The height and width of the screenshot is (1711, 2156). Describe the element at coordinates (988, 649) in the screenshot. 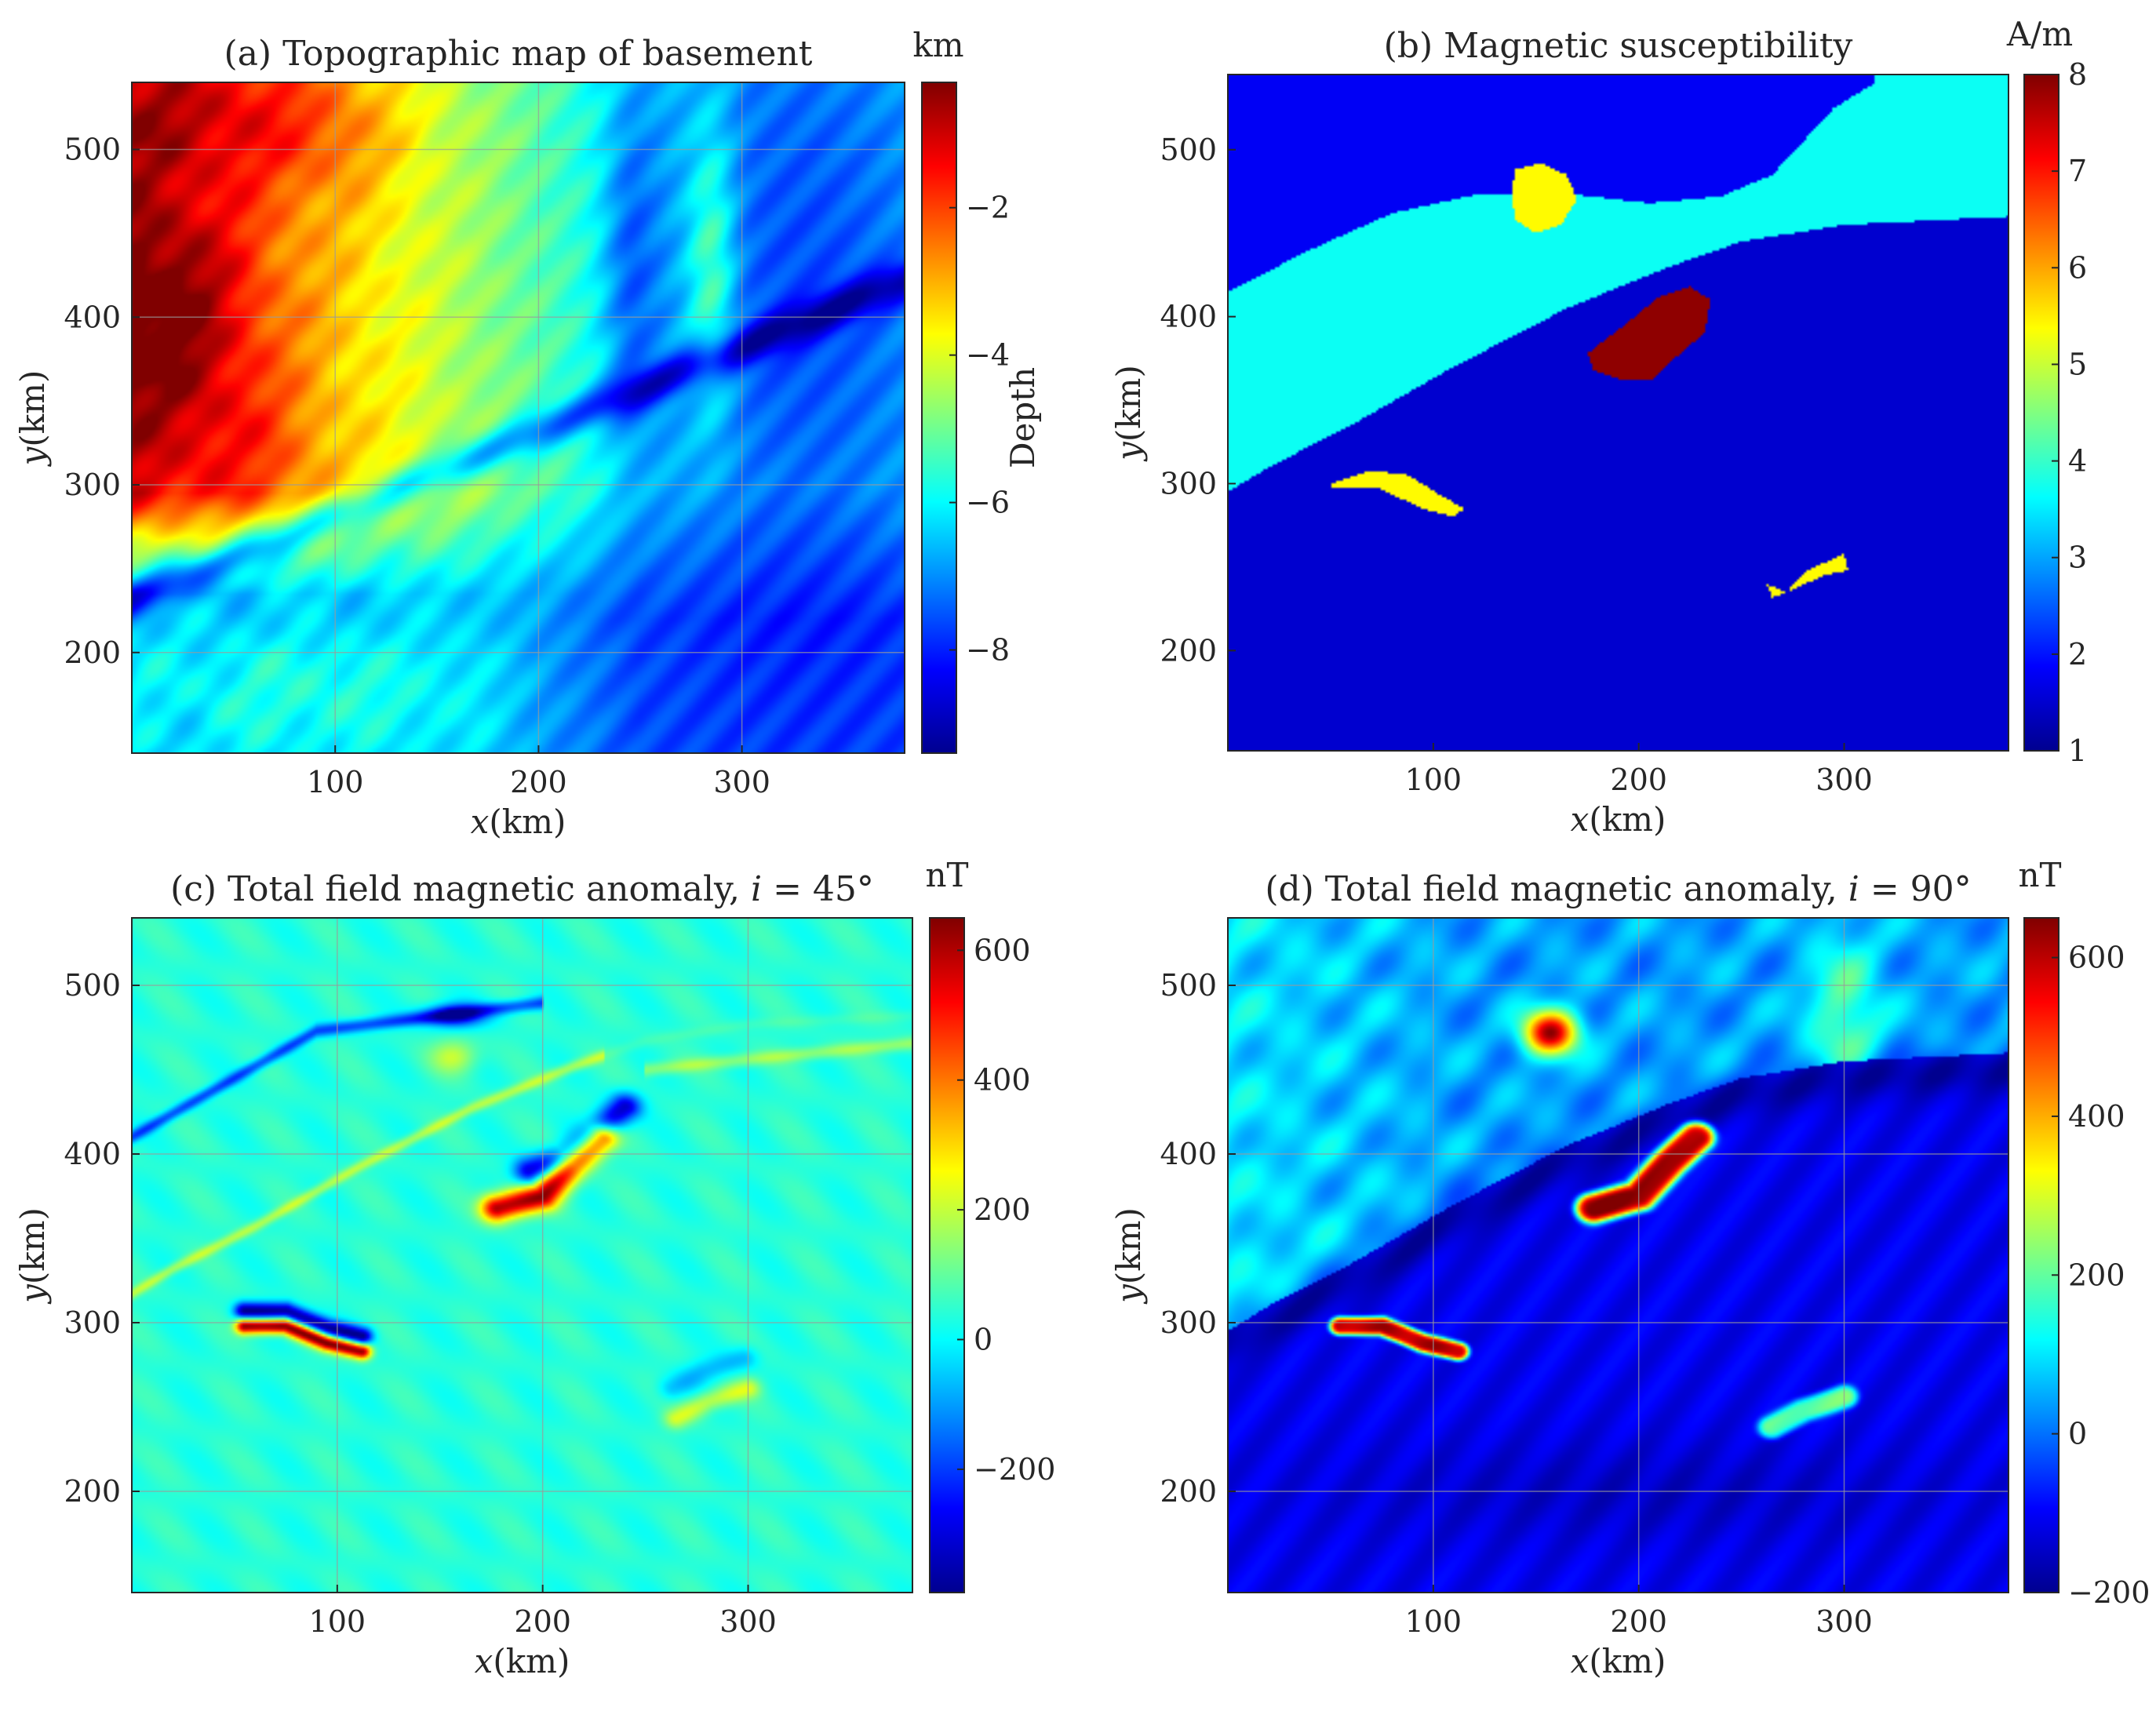

I see `colorbar-tick-label: −8` at that location.